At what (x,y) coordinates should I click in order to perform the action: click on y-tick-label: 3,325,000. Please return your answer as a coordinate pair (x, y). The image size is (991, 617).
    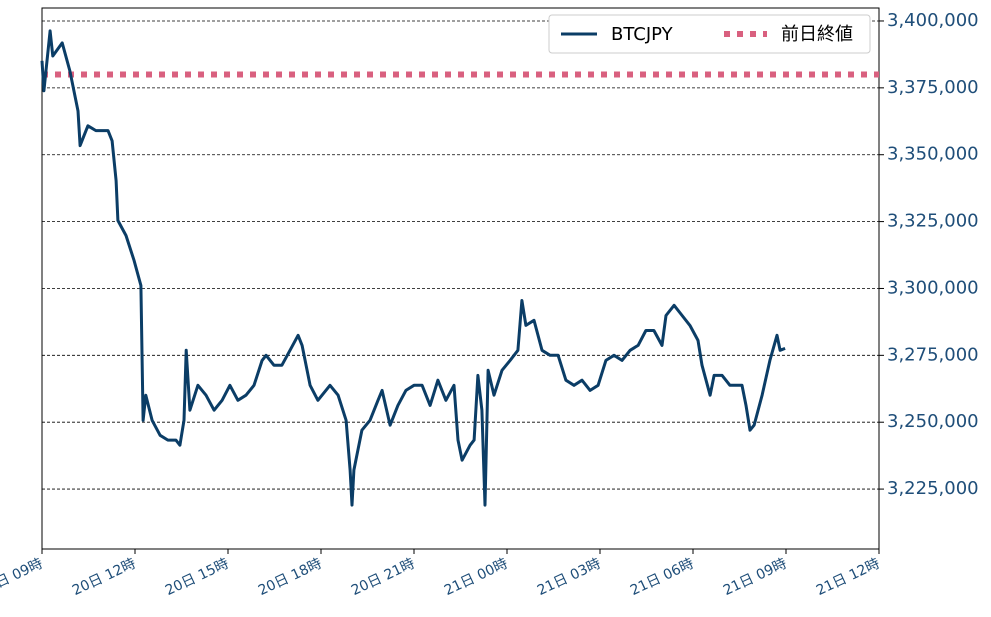
    Looking at the image, I should click on (933, 221).